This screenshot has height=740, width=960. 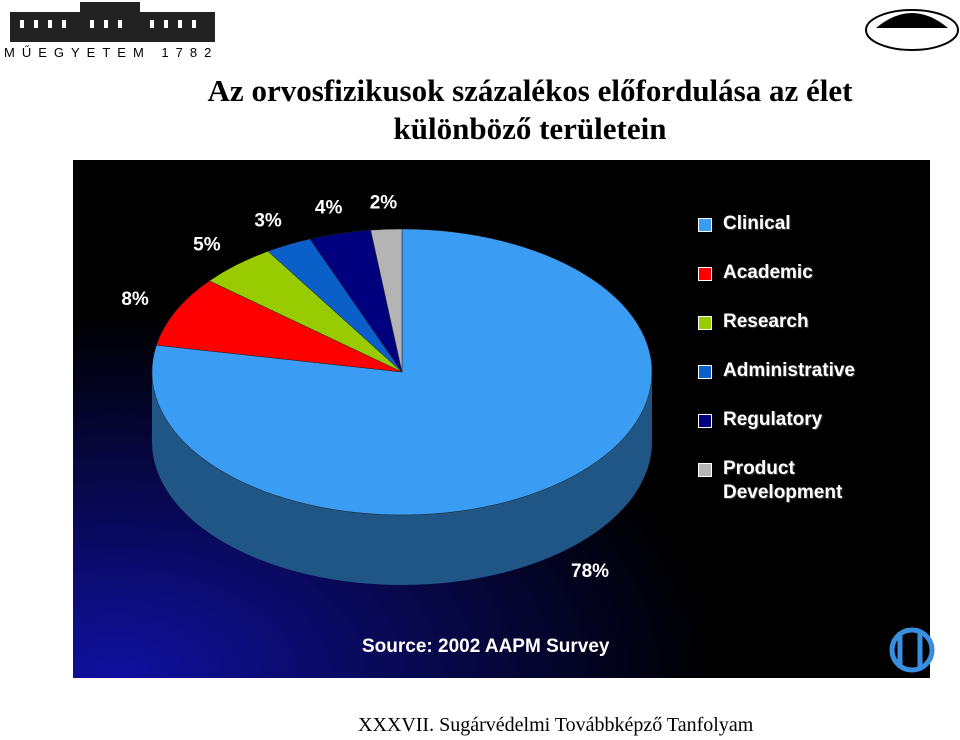 I want to click on legend-label: Administrative, so click(x=789, y=370).